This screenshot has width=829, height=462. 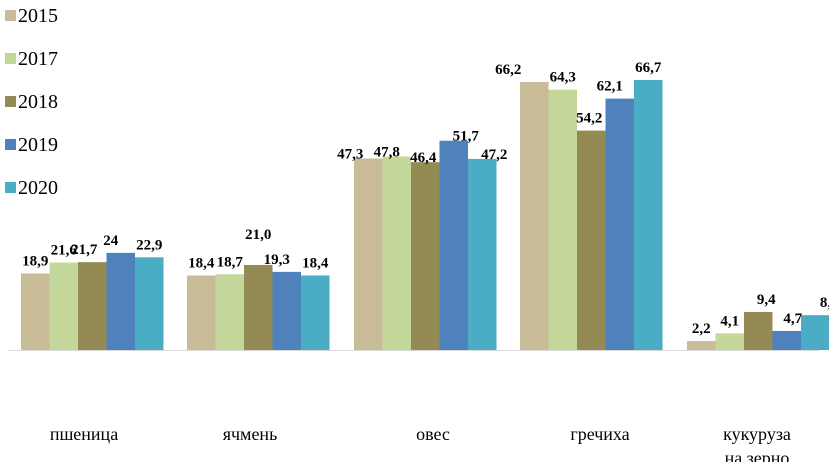 I want to click on data-label-2018-1: 21,0, so click(x=258, y=235).